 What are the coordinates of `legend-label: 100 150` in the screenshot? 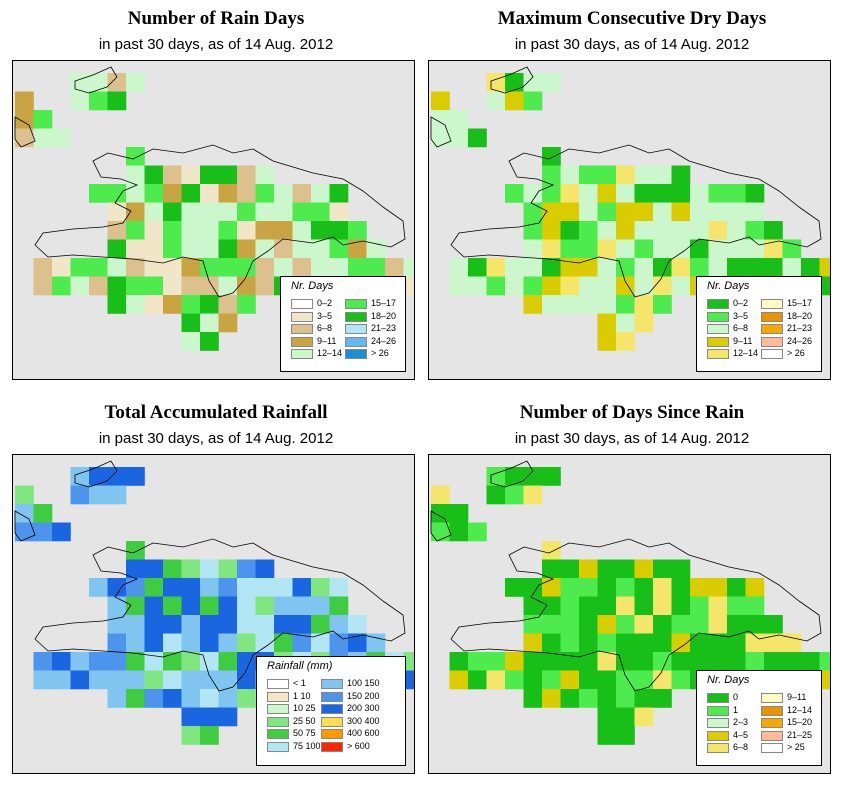 It's located at (363, 683).